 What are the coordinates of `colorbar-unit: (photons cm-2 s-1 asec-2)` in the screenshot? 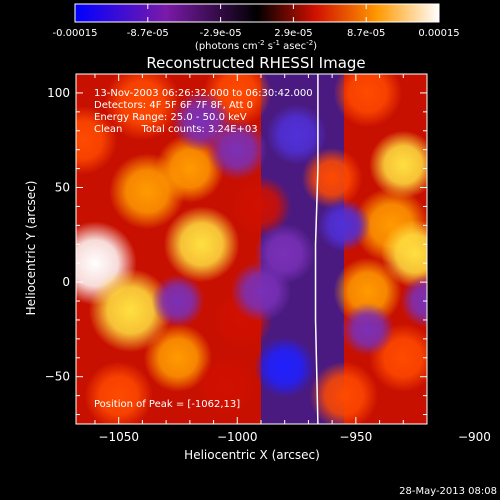 It's located at (256, 45).